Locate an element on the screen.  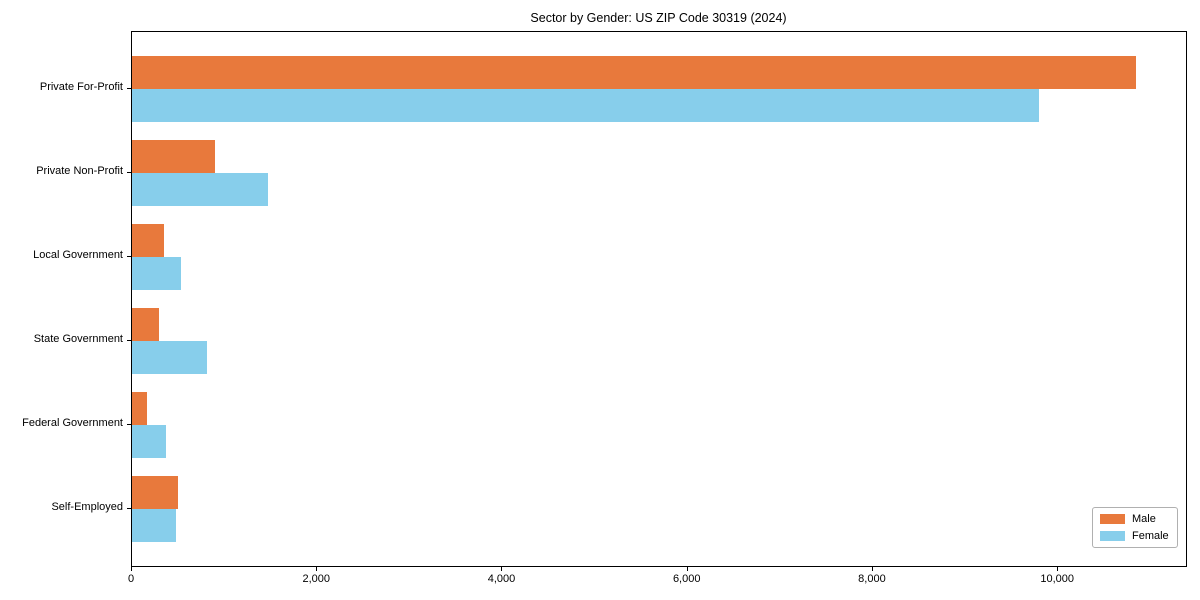
male-swatch-icon is located at coordinates (1112, 519).